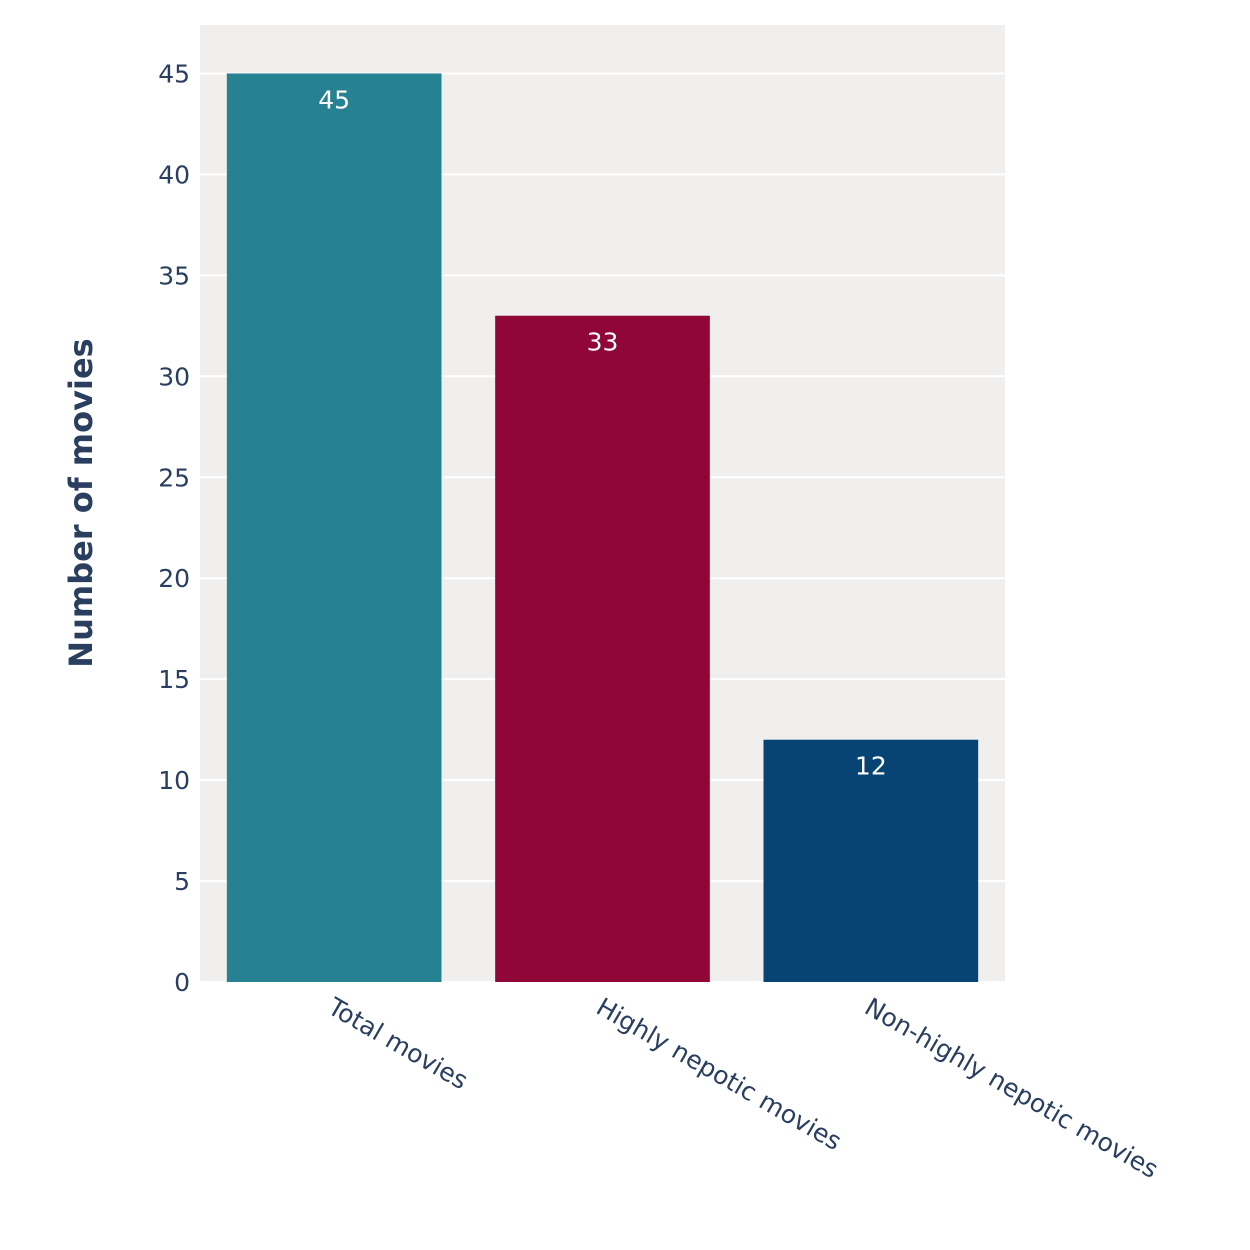 This screenshot has height=1250, width=1250. Describe the element at coordinates (1011, 1088) in the screenshot. I see `x-tick-label: Non-highly nepotic movies` at that location.